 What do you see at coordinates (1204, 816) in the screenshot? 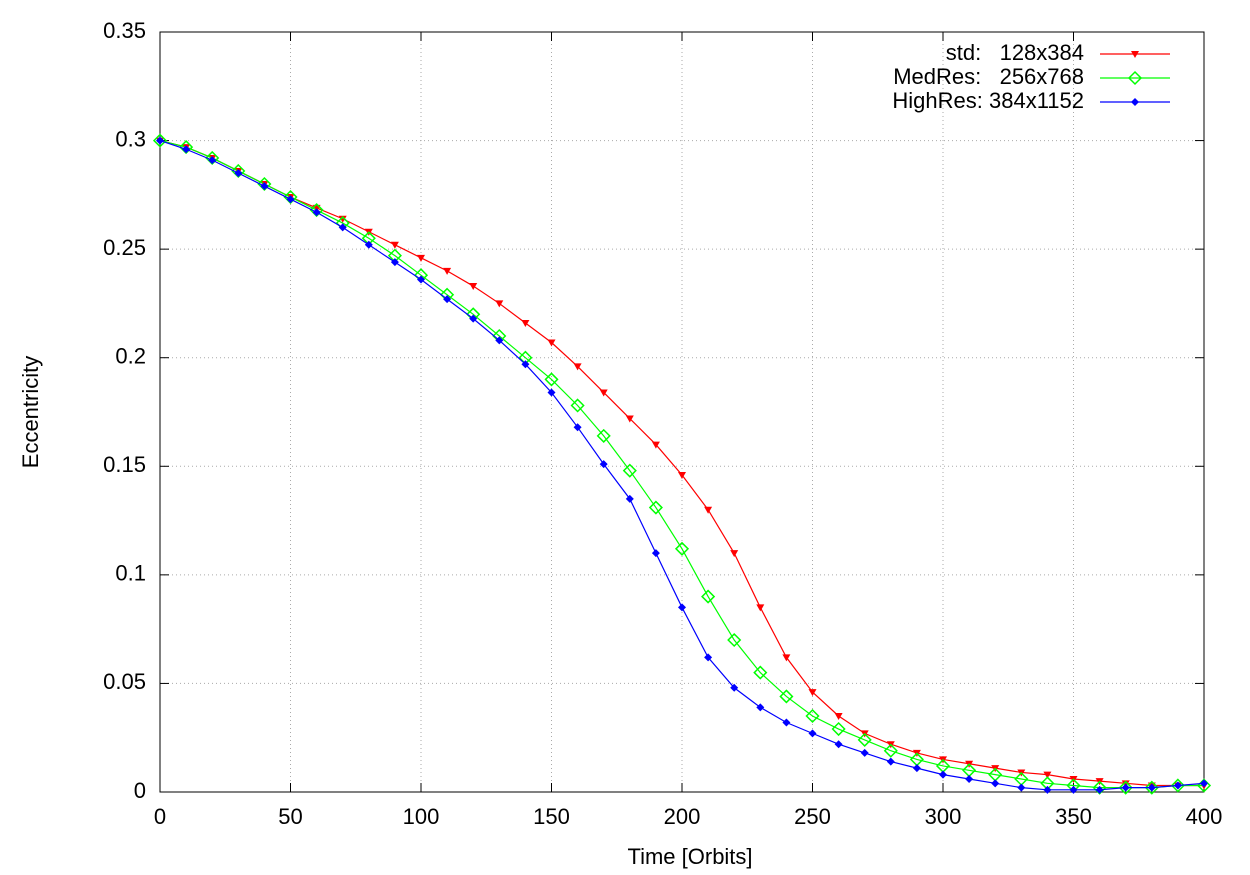
I see `x-tick-label: 400` at bounding box center [1204, 816].